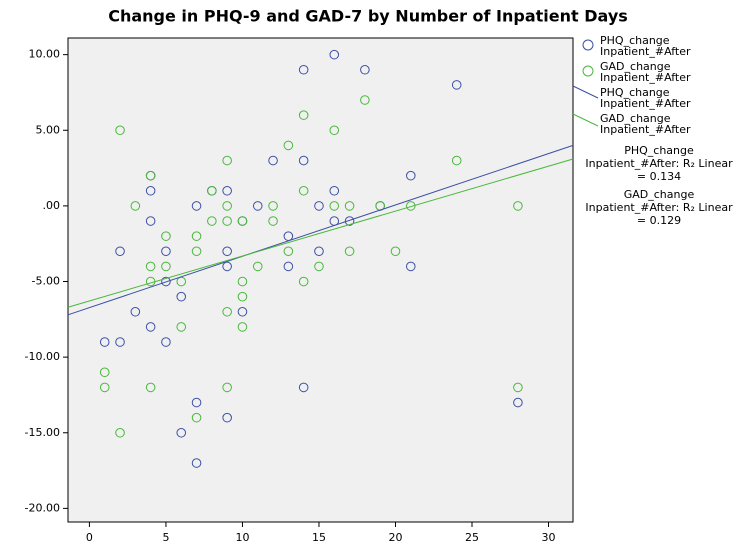  I want to click on y-tick-label: 10.00, so click(45, 54).